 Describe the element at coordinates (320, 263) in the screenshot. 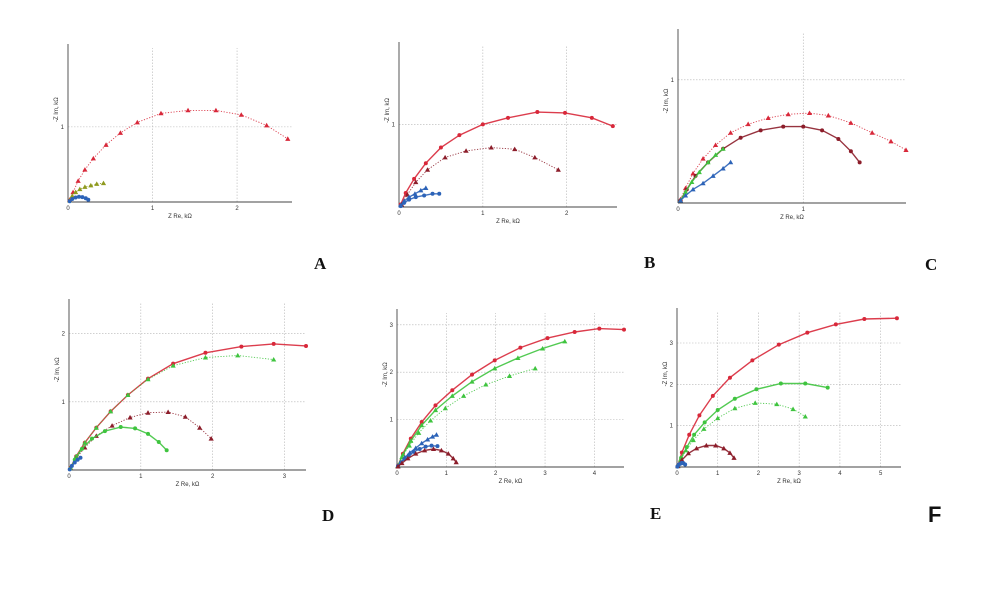

I see `panel-letter-a: A` at that location.